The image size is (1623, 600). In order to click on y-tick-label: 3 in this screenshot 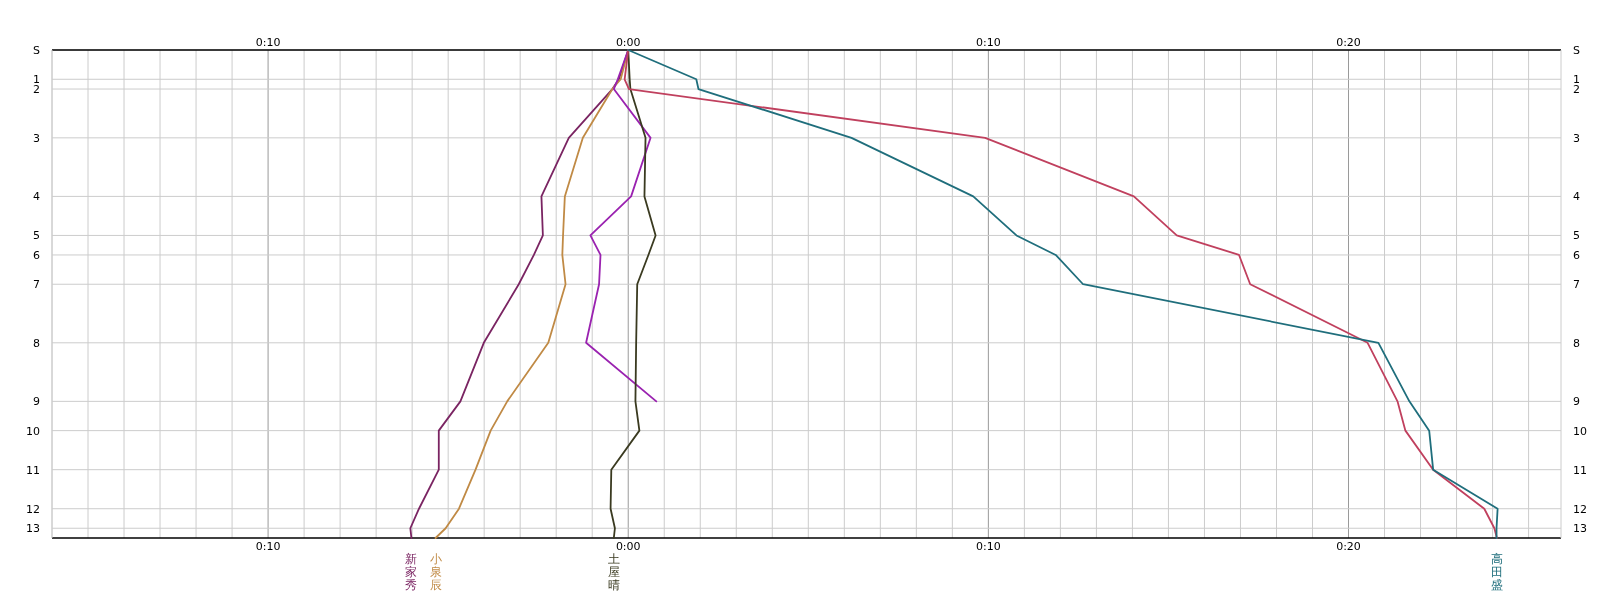, I will do `click(1576, 138)`.